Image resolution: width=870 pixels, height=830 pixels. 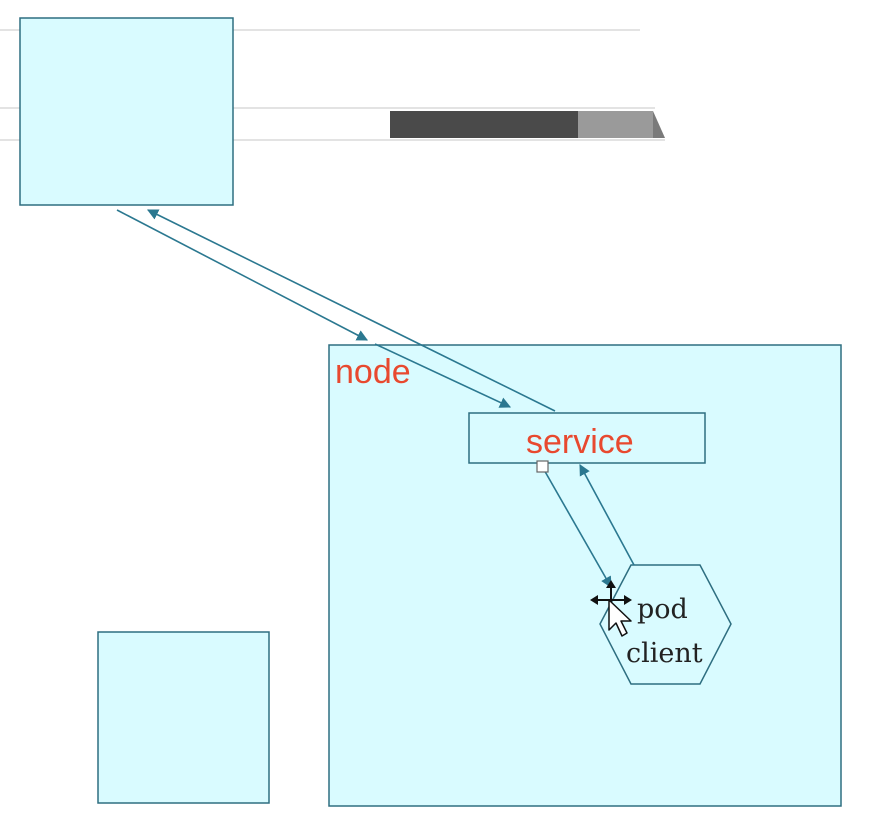 What do you see at coordinates (662, 609) in the screenshot?
I see `pod-label: pod` at bounding box center [662, 609].